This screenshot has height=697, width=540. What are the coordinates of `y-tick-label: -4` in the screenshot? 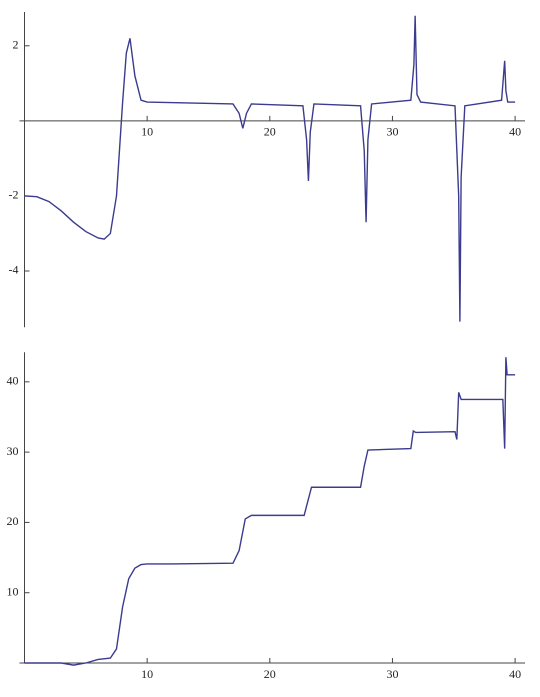 It's located at (14, 270).